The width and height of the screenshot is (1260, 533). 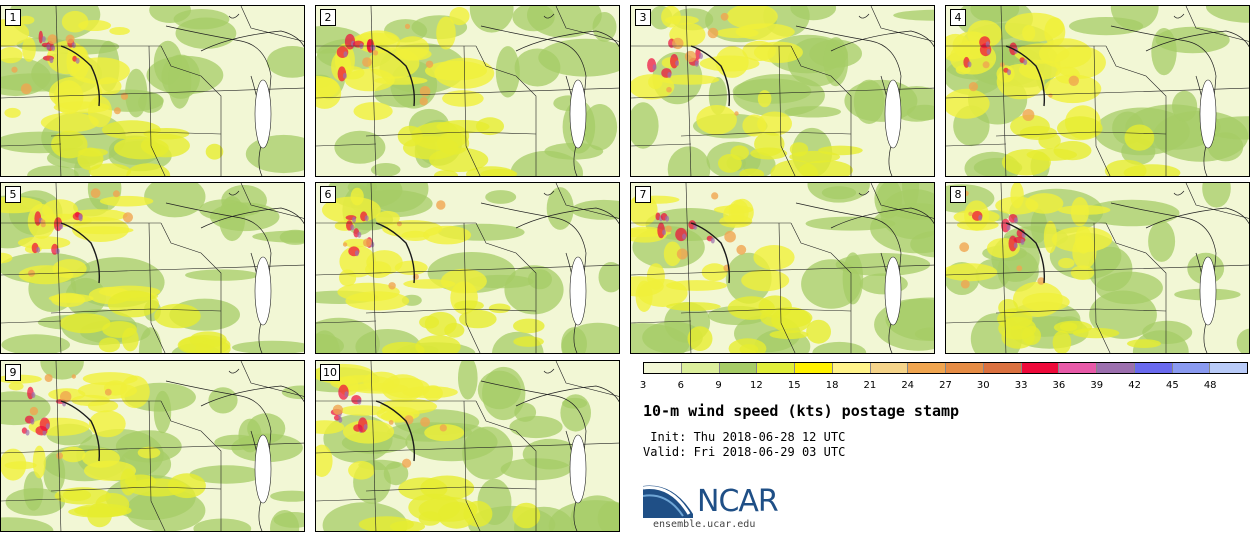 What do you see at coordinates (738, 501) in the screenshot?
I see `logo-text: NCAR` at bounding box center [738, 501].